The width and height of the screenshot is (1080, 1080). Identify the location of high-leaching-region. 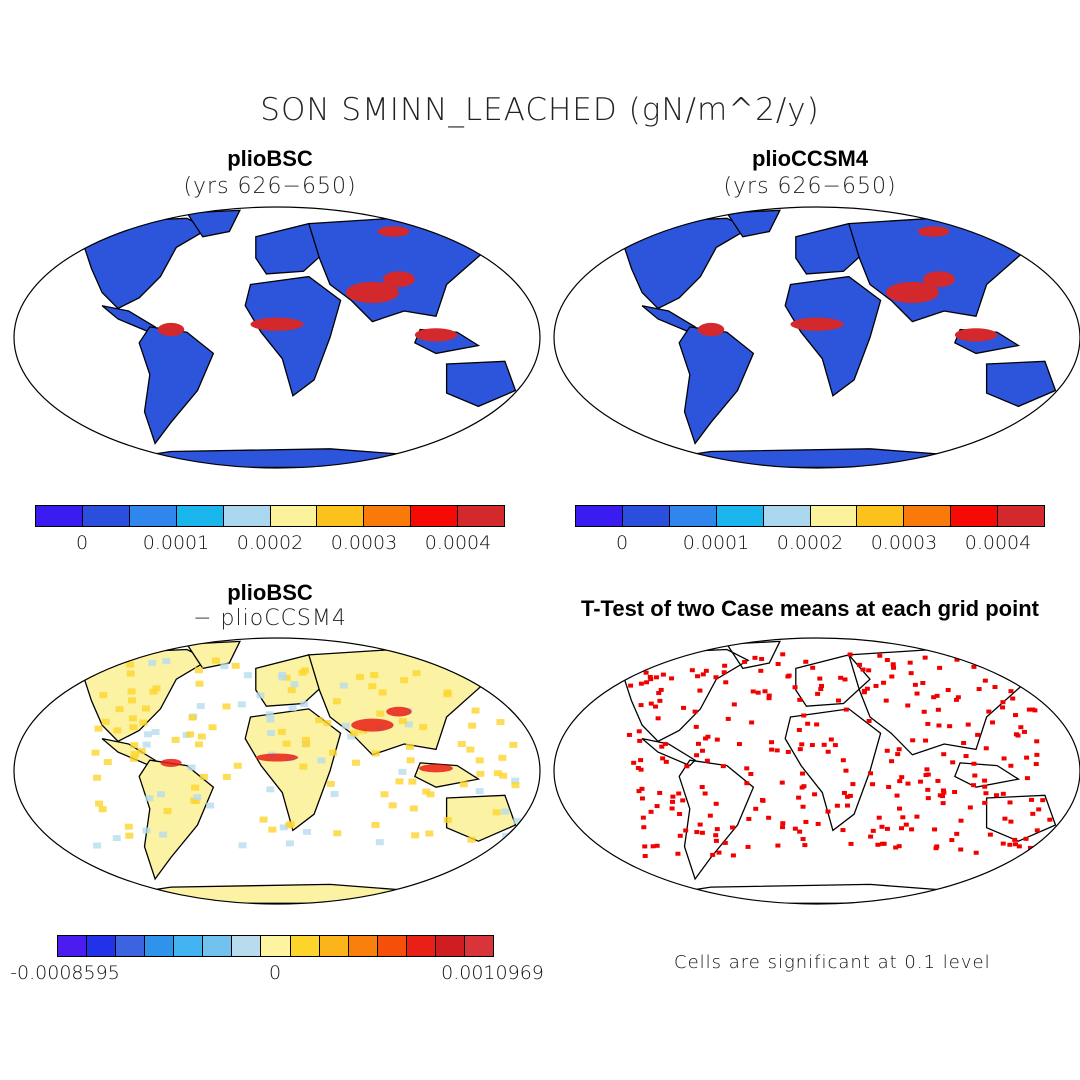
(372, 292).